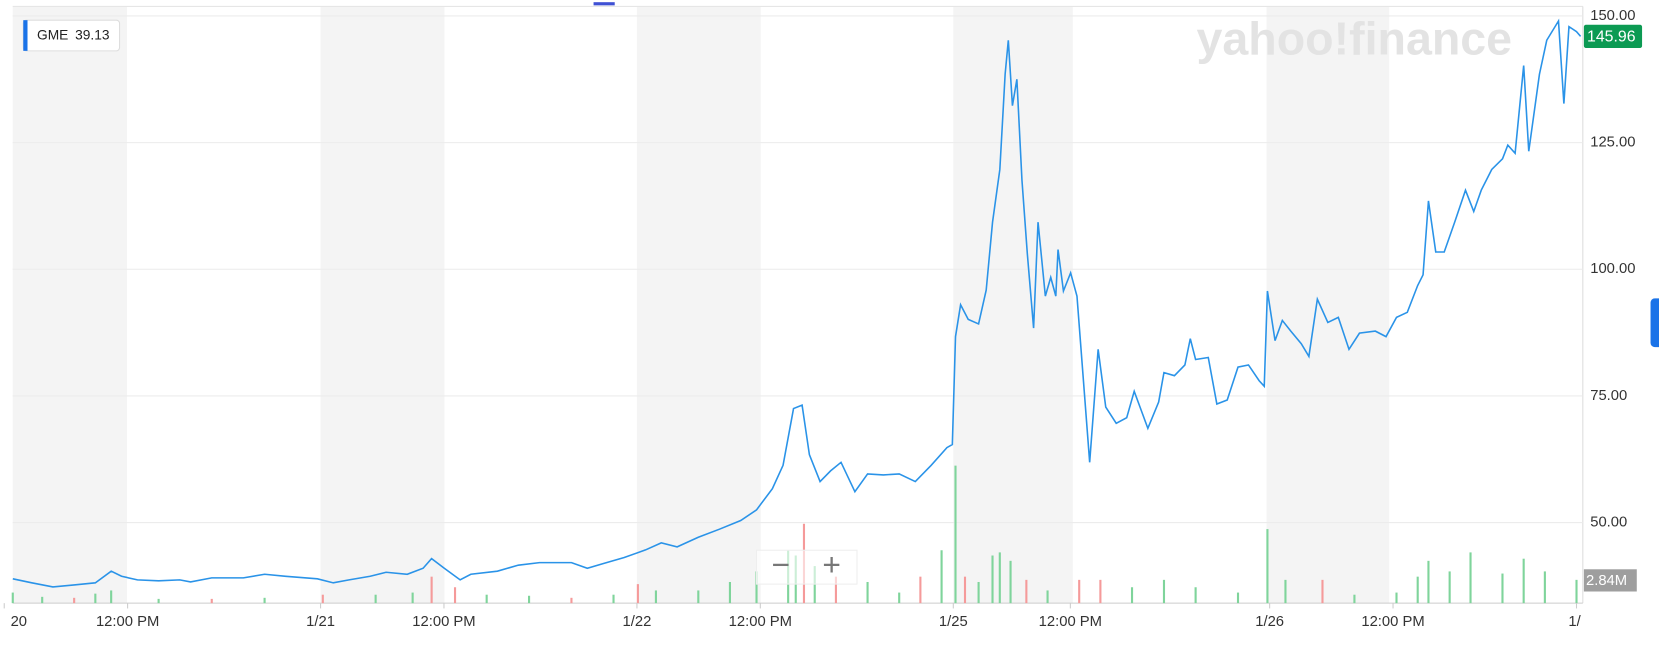 This screenshot has height=654, width=1659. Describe the element at coordinates (1606, 581) in the screenshot. I see `volume-tag: 2.84M` at that location.